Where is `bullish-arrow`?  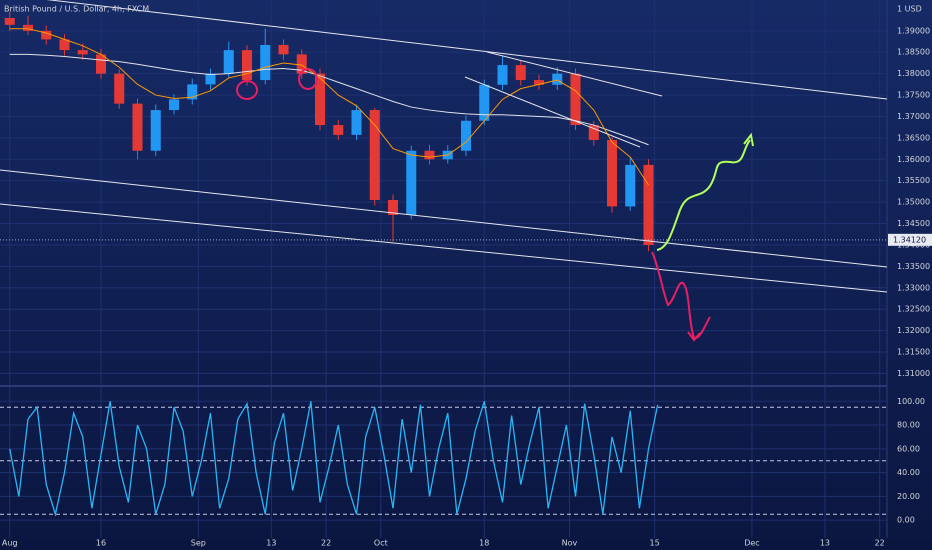 bullish-arrow is located at coordinates (703, 195).